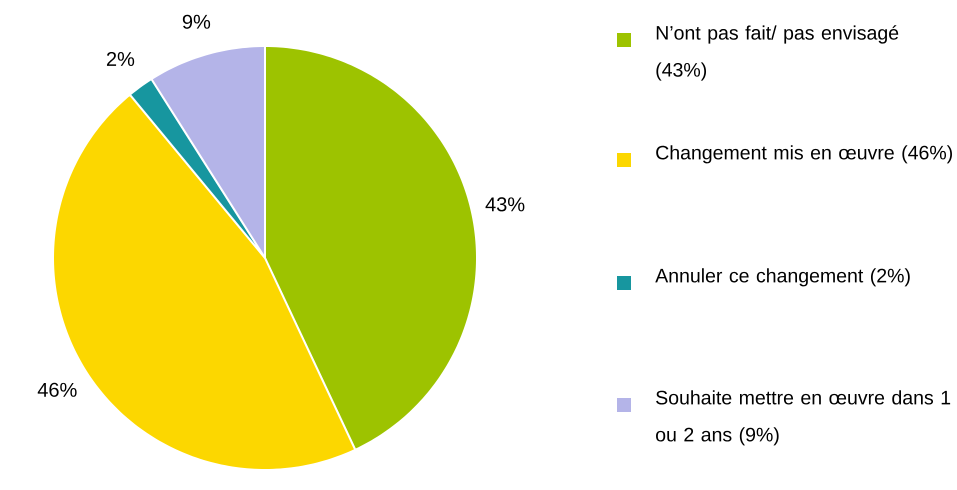 The width and height of the screenshot is (957, 490). What do you see at coordinates (803, 418) in the screenshot?
I see `legend-label: Souhaite mettre en œuvre dans 1 ou 2 ans (9%)` at bounding box center [803, 418].